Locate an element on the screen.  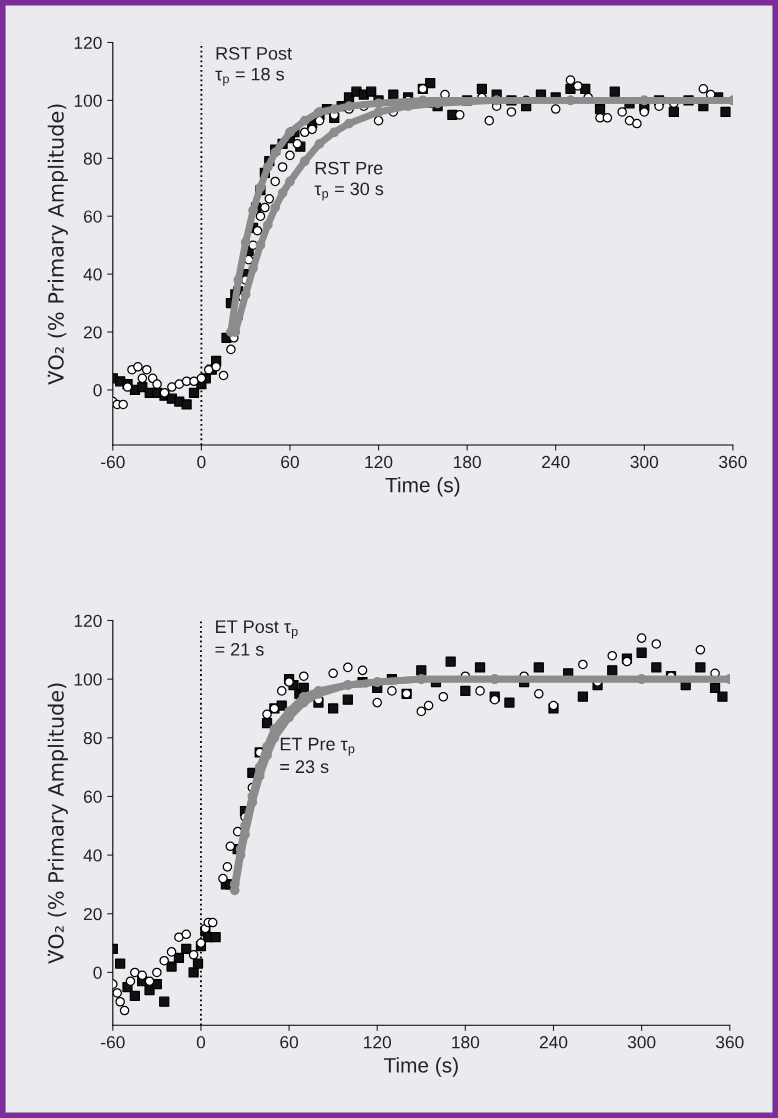
text: ET Pre τ$_{p}$ = 23 s is located at coordinates (317, 755).